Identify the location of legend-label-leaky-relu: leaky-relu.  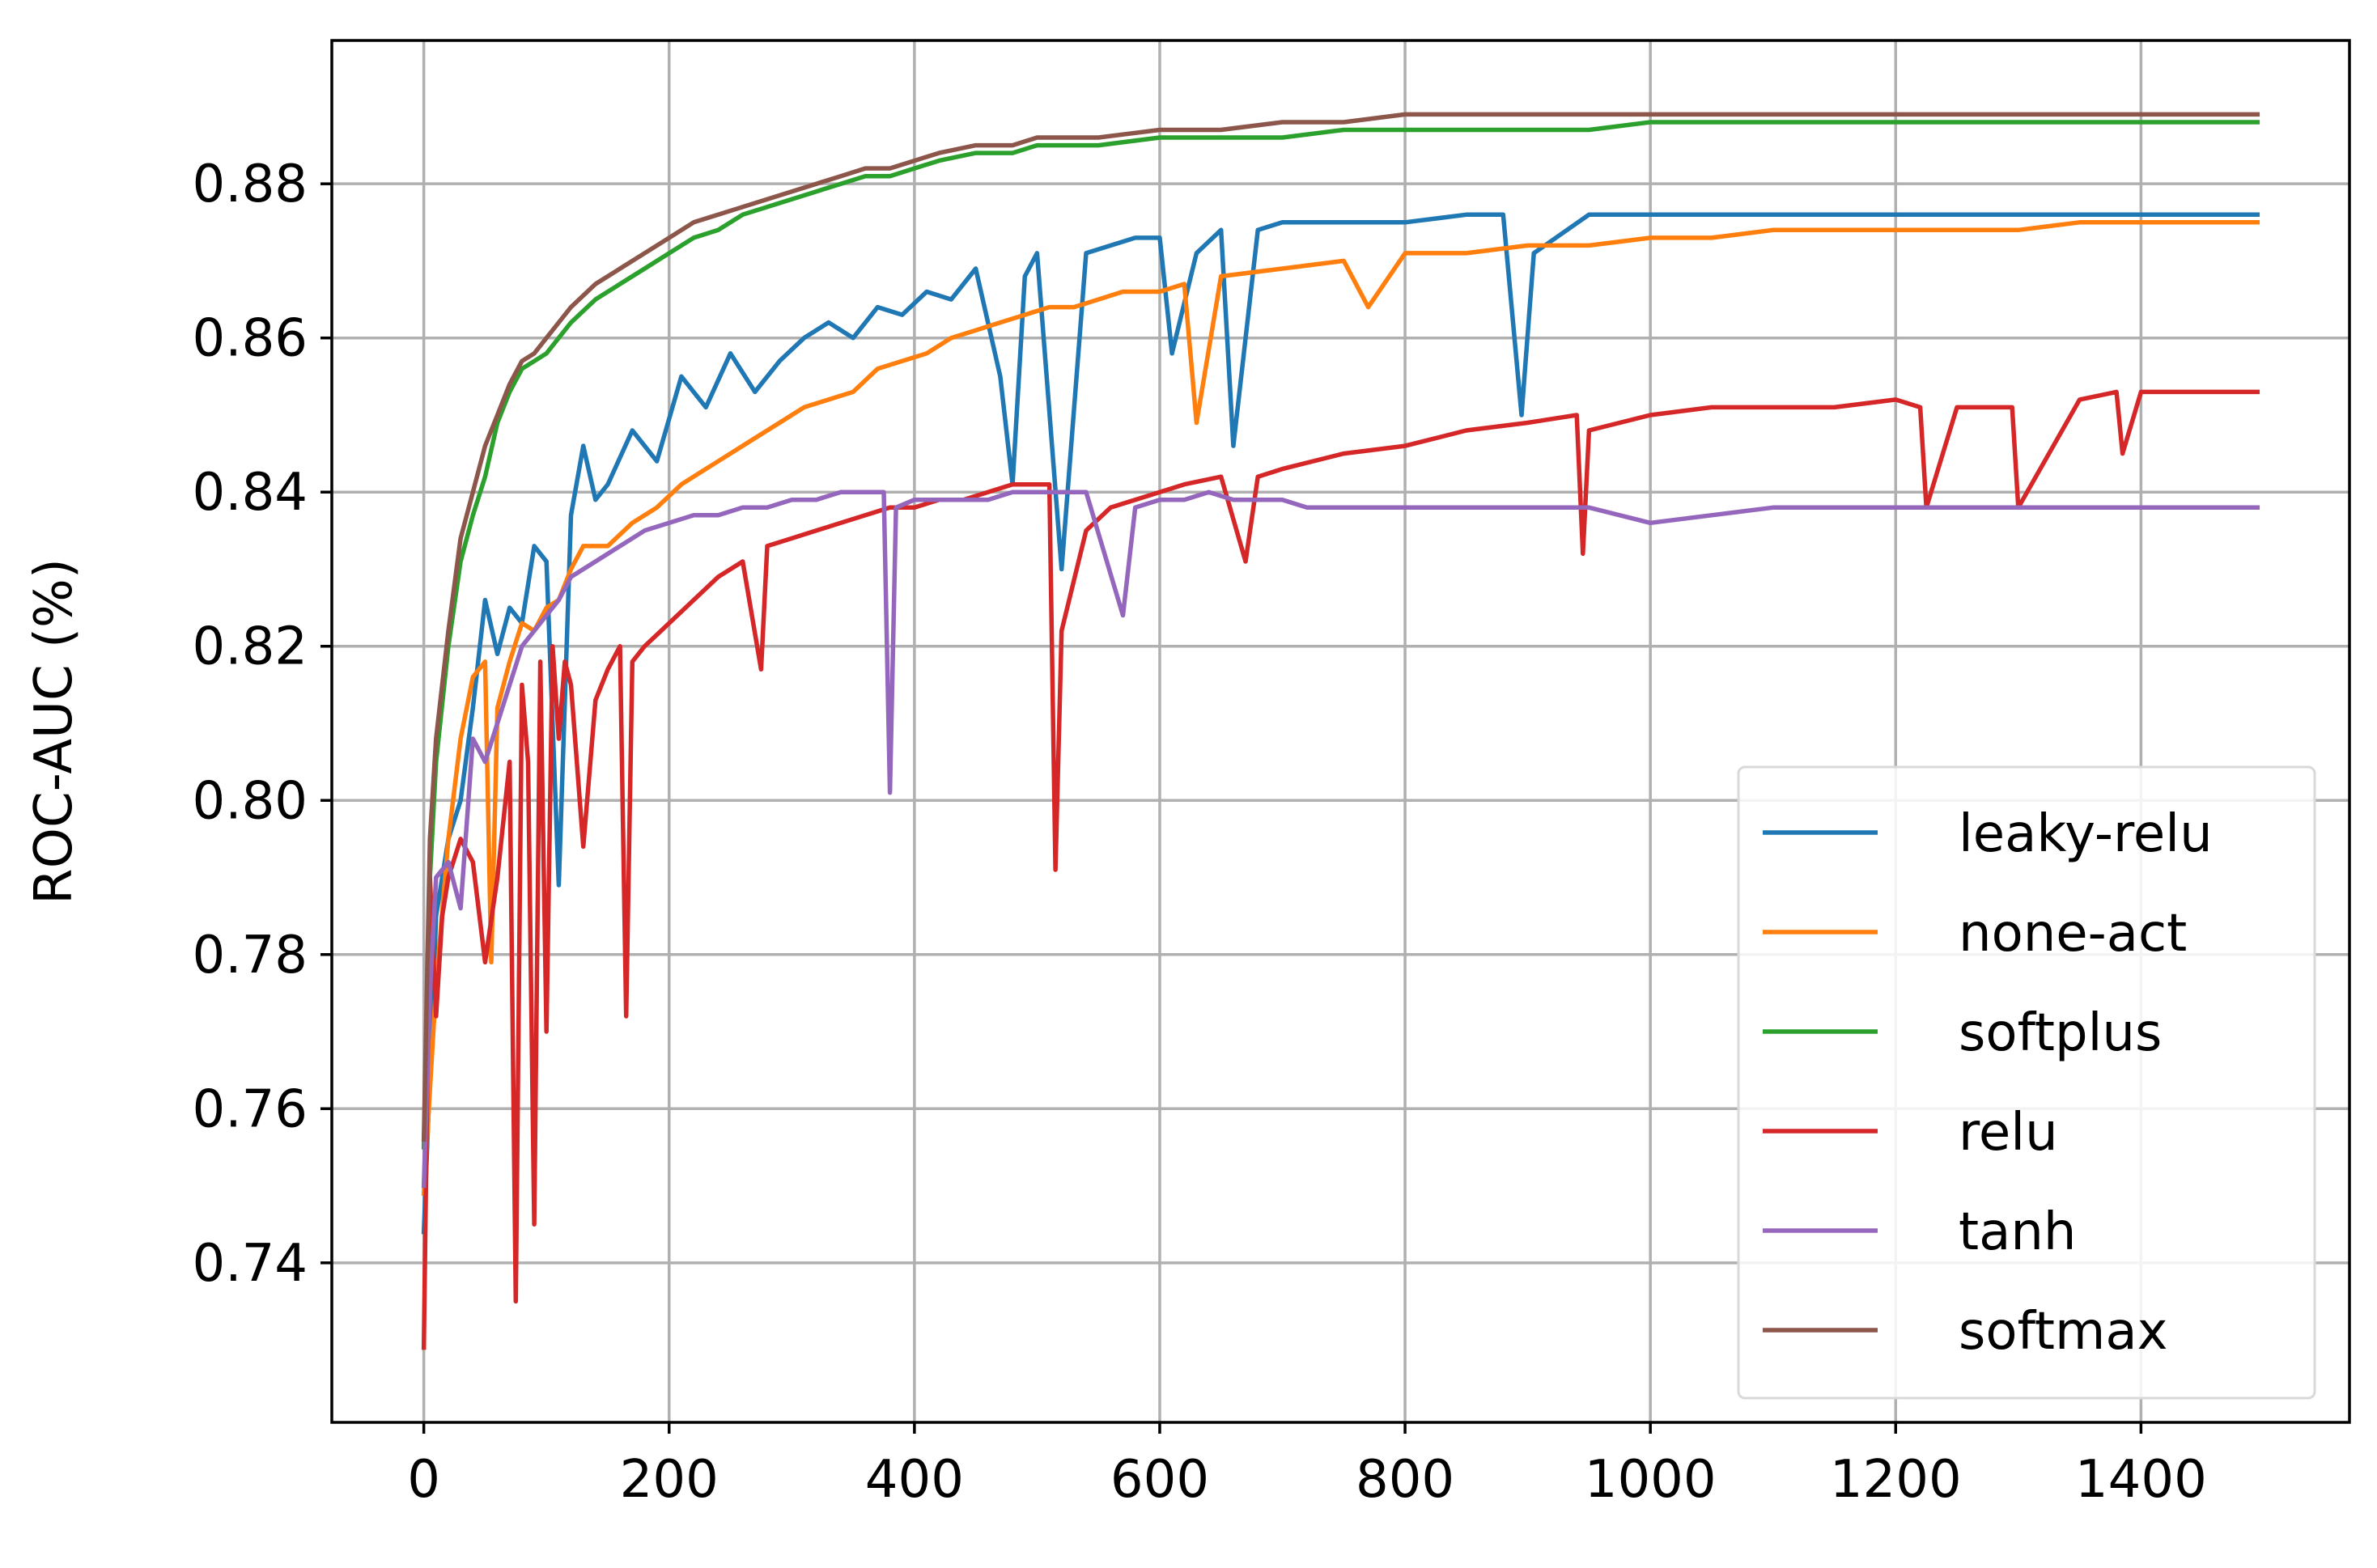
(2086, 834).